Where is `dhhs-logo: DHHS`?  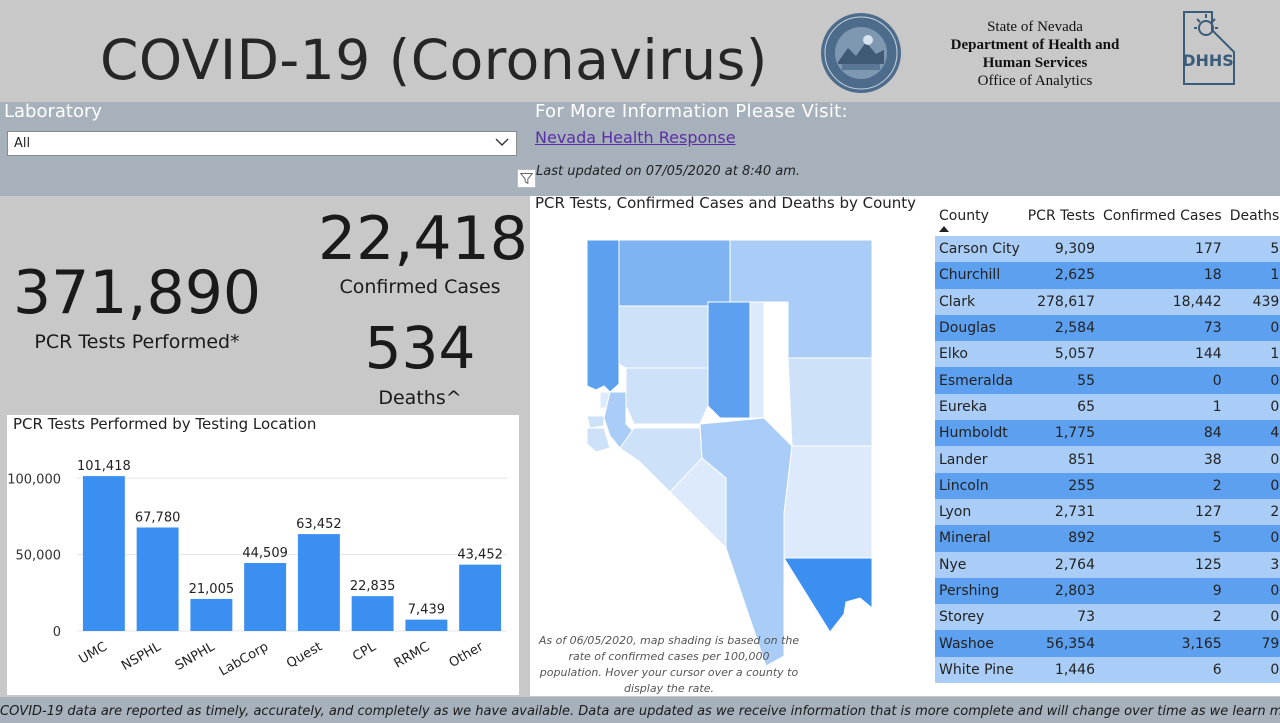 dhhs-logo: DHHS is located at coordinates (1208, 48).